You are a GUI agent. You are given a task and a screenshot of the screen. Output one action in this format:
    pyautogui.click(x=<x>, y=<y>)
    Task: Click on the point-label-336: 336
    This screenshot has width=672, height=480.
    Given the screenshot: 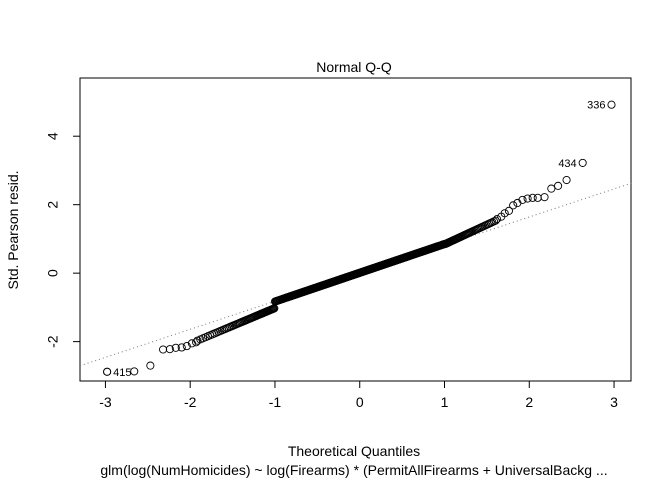 What is the action you would take?
    pyautogui.click(x=596, y=106)
    